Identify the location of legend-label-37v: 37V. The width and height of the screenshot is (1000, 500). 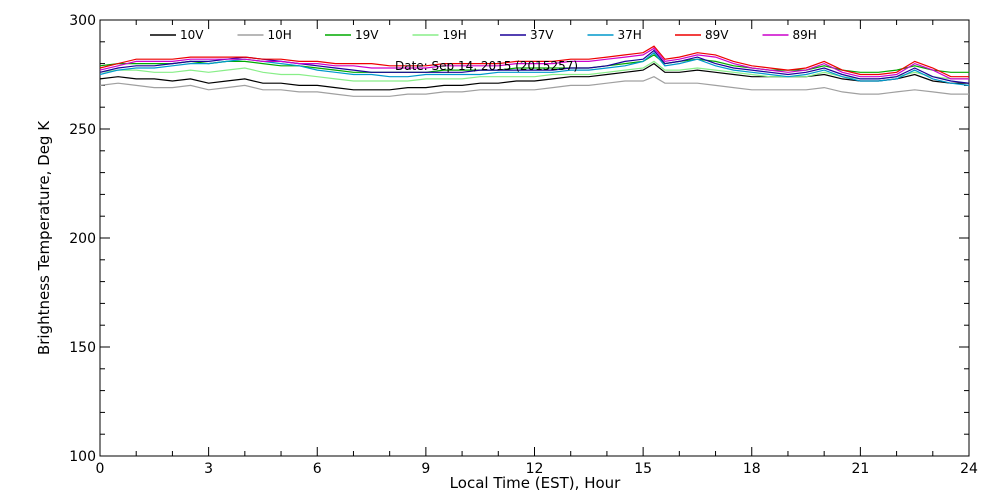
(542, 35).